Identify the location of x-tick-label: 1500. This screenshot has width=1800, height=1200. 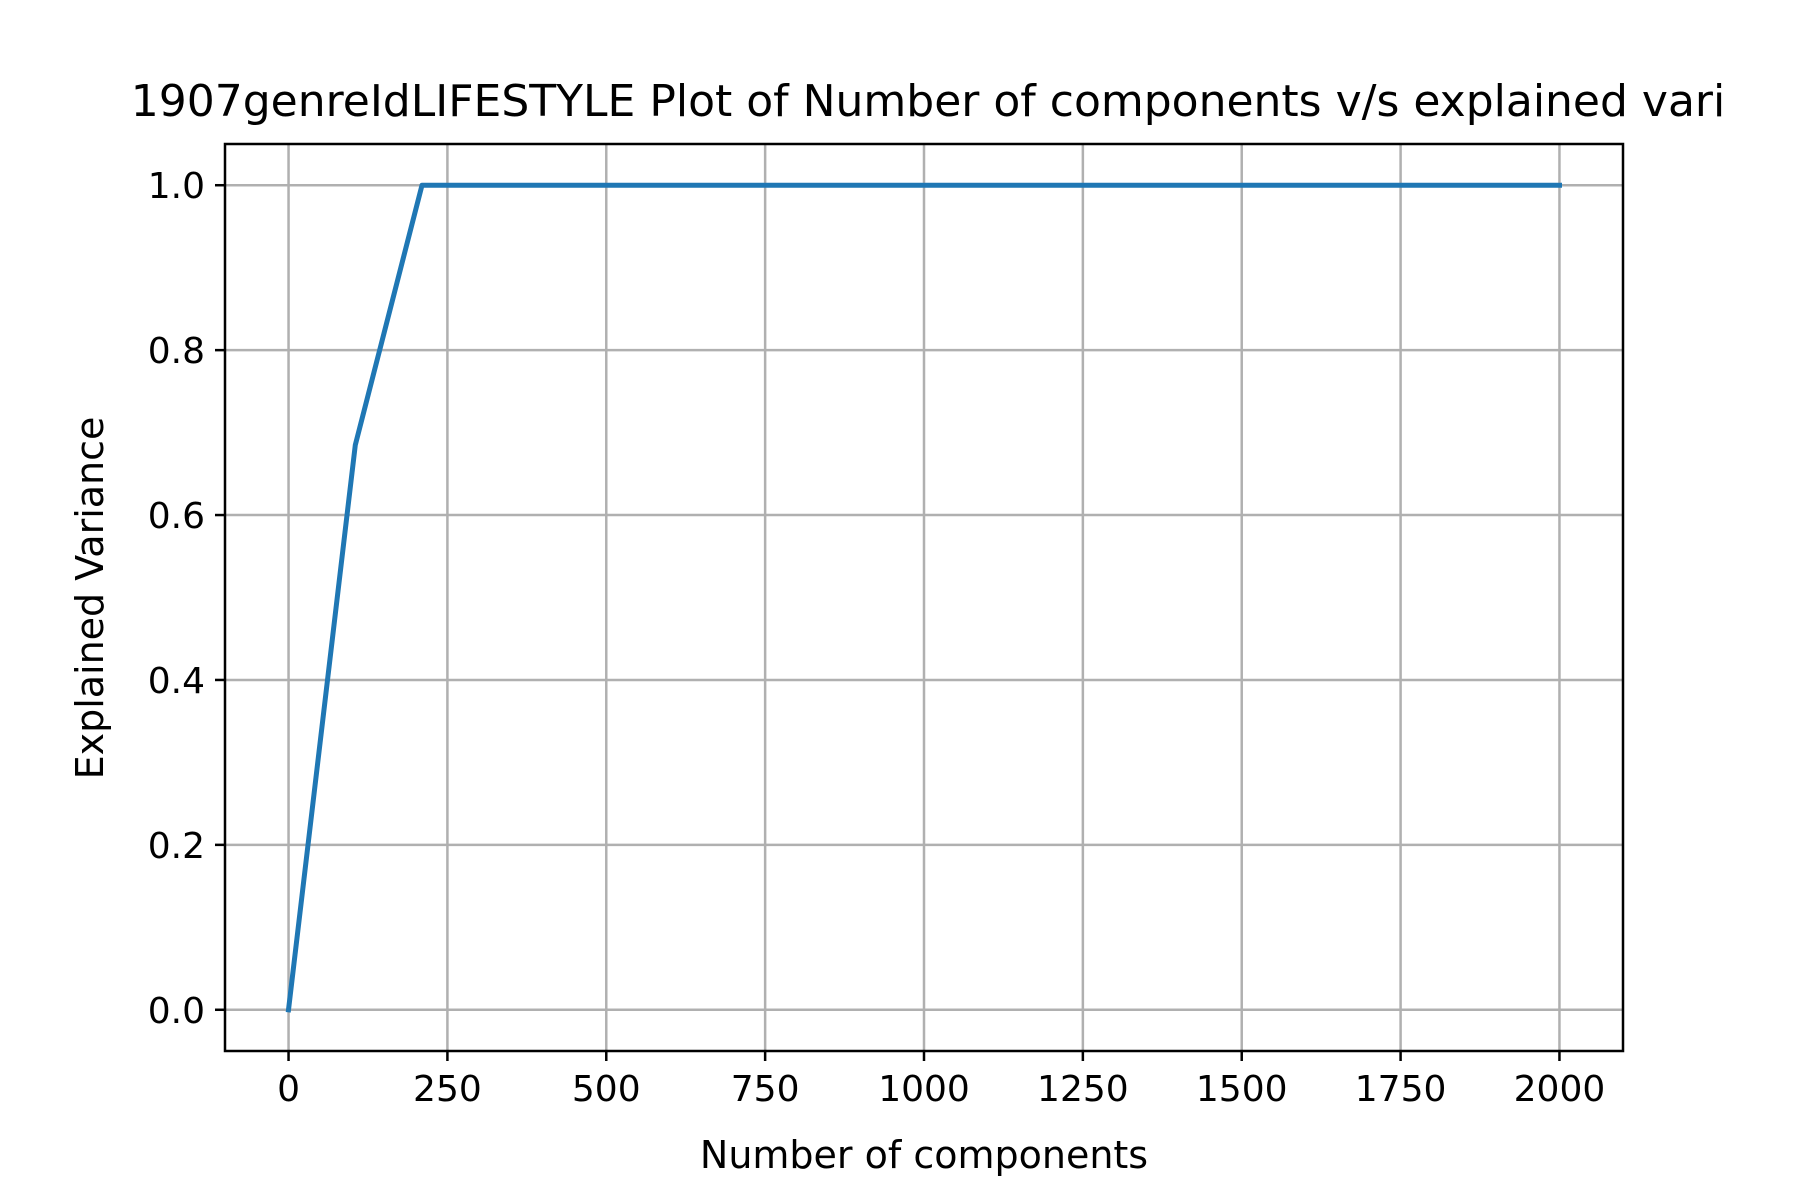
(1242, 1089).